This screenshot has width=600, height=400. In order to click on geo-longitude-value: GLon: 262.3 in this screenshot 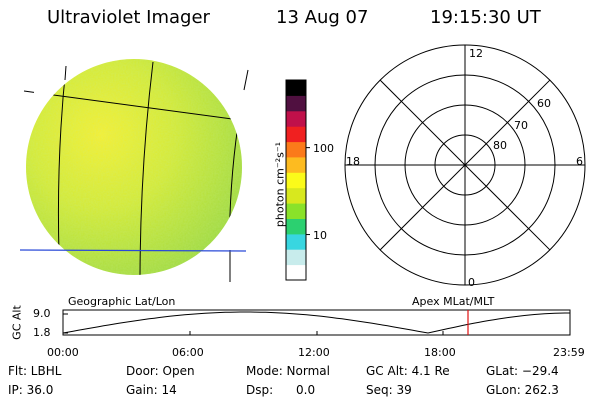, I will do `click(522, 390)`.